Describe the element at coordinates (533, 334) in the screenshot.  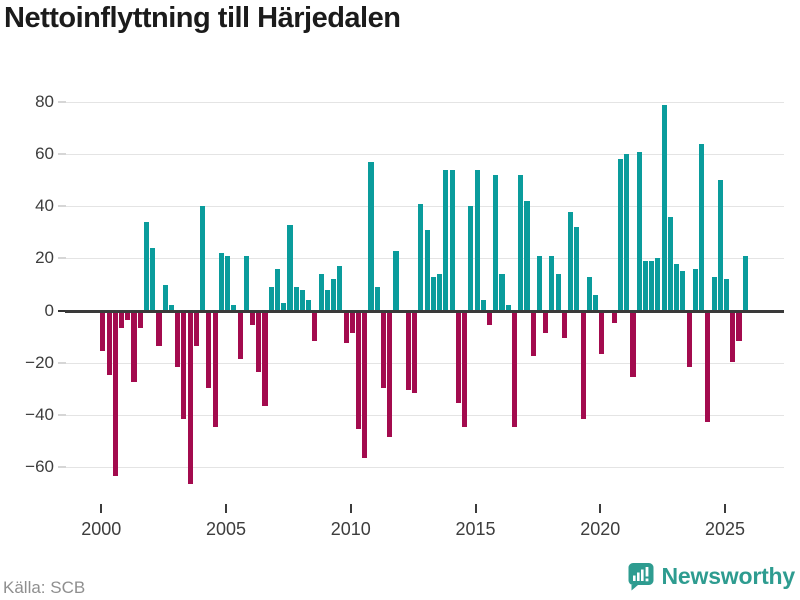
I see `bar-2017Q2` at that location.